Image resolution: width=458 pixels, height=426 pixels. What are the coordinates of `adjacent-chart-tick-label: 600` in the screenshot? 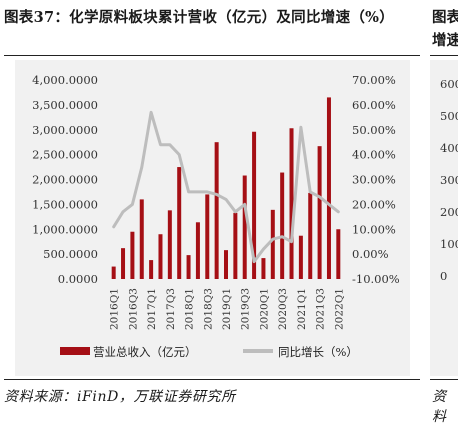 It's located at (449, 84).